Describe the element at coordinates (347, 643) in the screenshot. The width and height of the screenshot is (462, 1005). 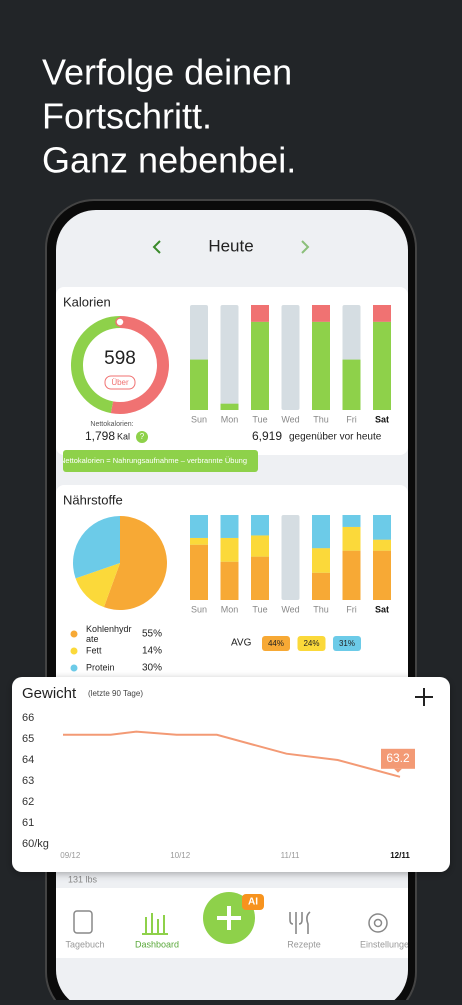
I see `avg-value: 31%` at that location.